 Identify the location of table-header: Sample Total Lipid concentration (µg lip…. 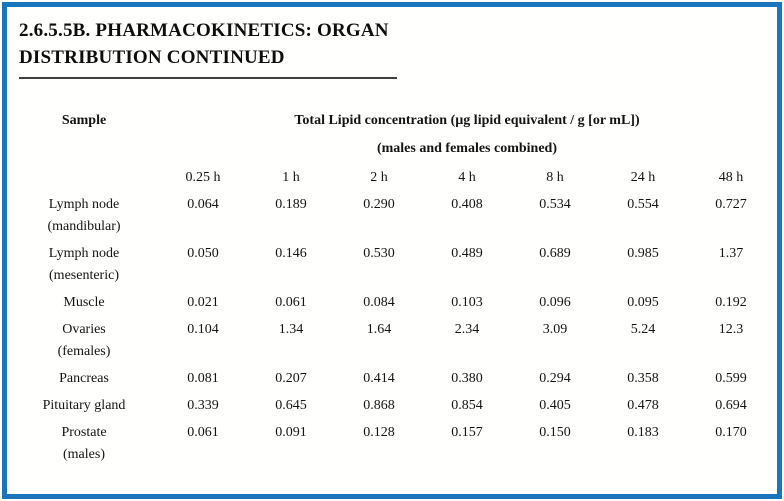
(392, 135).